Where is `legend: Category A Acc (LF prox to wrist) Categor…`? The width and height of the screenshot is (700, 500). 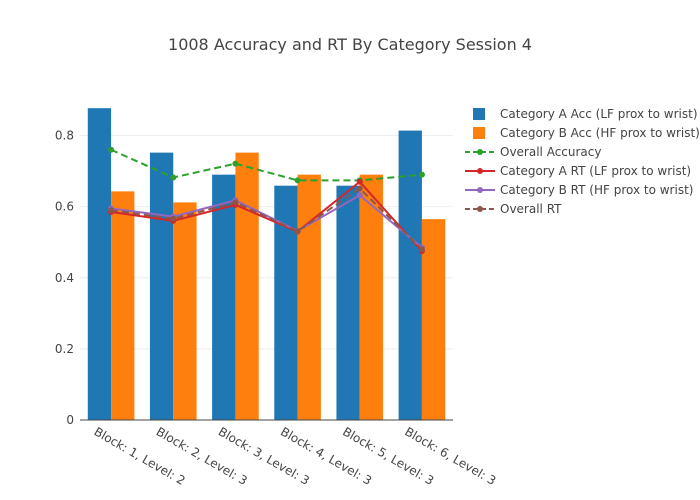
legend: Category A Acc (LF prox to wrist) Categor… is located at coordinates (582, 161).